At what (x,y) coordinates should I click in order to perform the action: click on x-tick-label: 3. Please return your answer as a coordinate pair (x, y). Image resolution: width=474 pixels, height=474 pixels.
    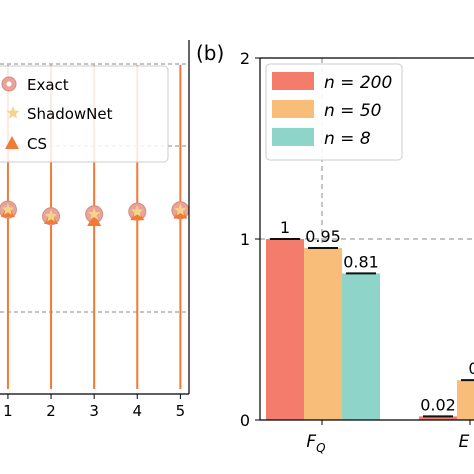
    Looking at the image, I should click on (94, 411).